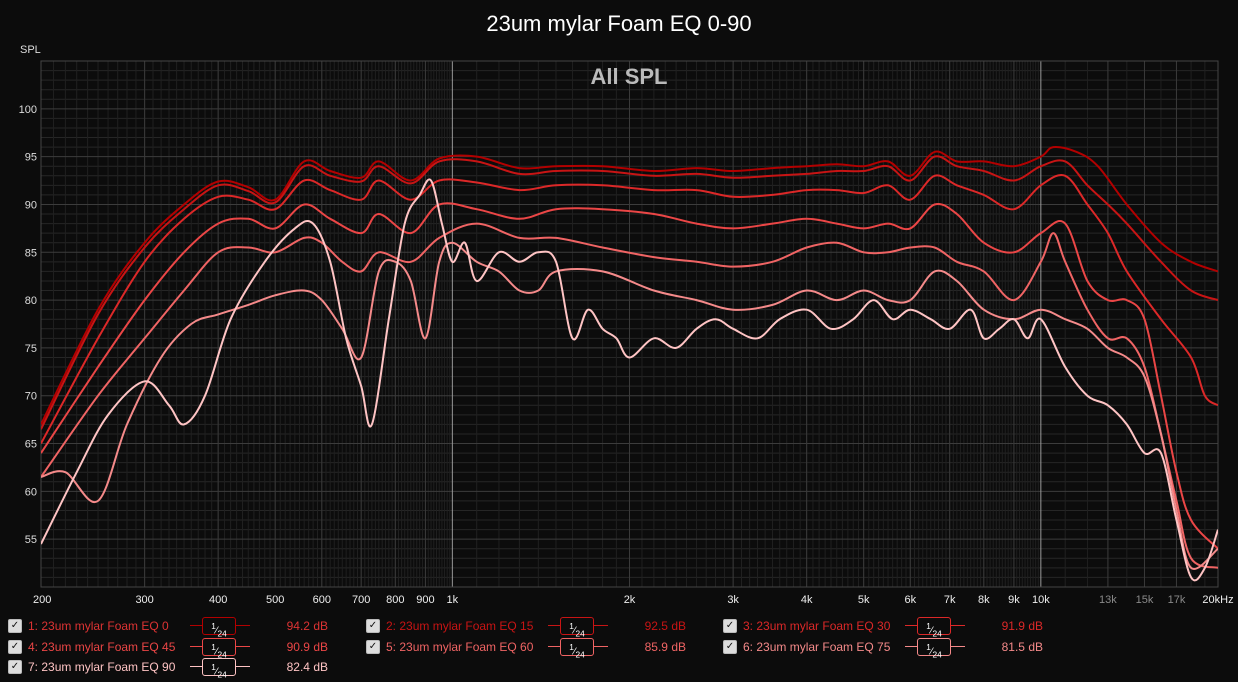 The width and height of the screenshot is (1238, 682). What do you see at coordinates (665, 647) in the screenshot?
I see `legend-value: 85.9 dB` at bounding box center [665, 647].